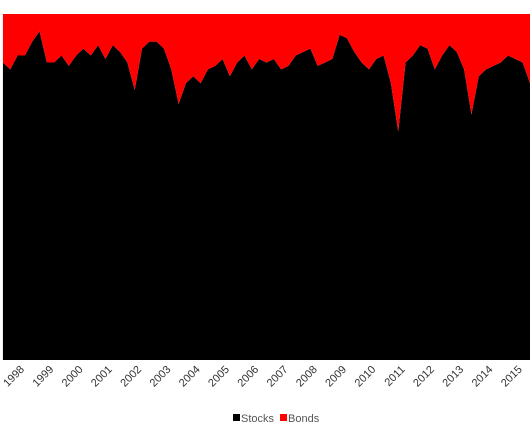  I want to click on x-tick-label: 2003, so click(161, 377).